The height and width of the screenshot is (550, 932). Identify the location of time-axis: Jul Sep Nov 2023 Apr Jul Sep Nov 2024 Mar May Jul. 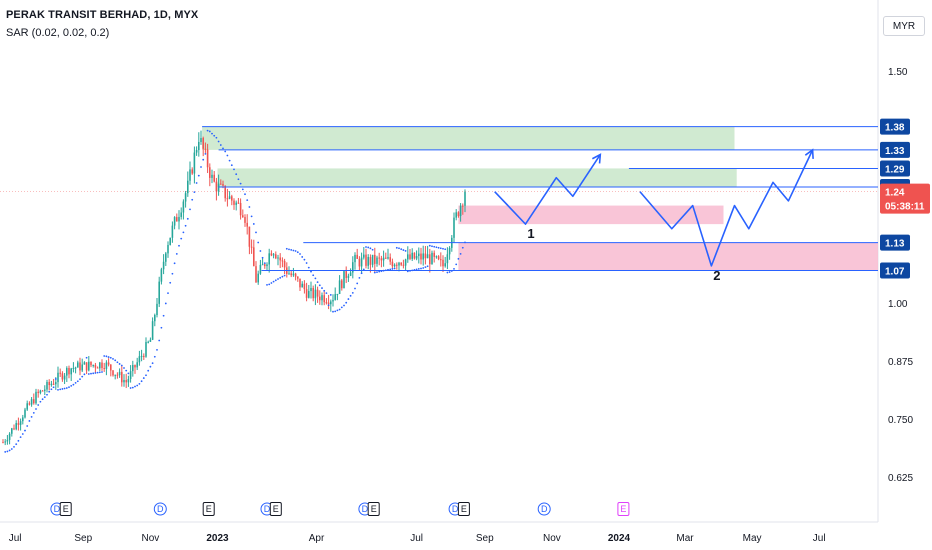
(417, 538).